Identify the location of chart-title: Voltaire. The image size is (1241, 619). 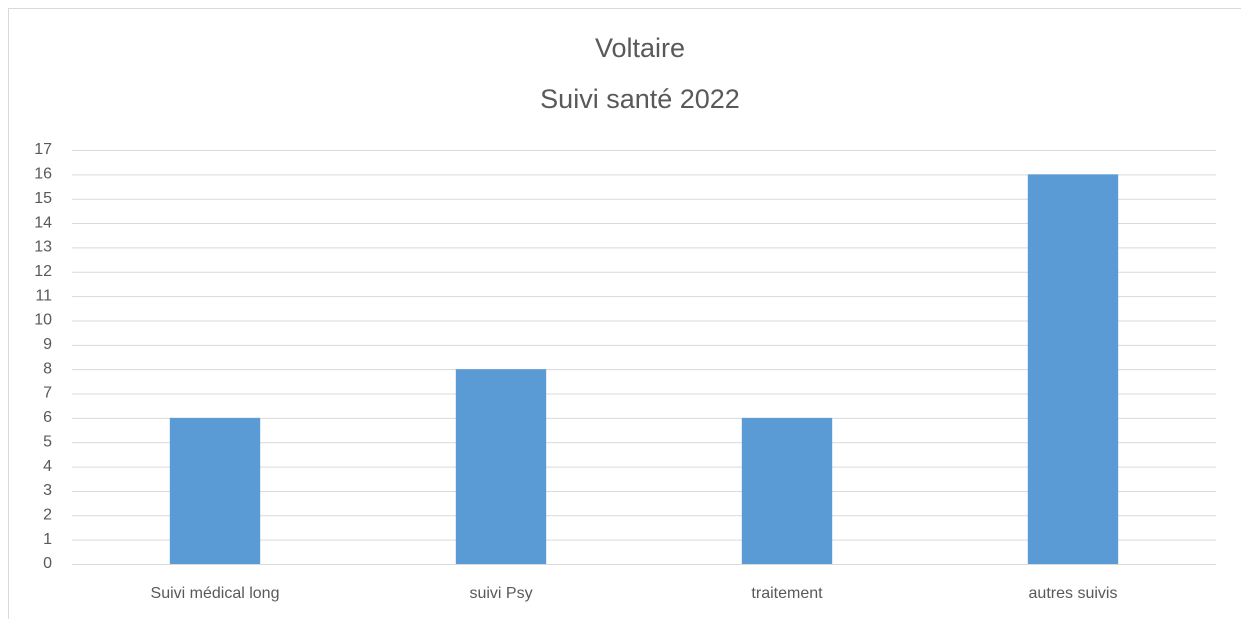
(640, 48).